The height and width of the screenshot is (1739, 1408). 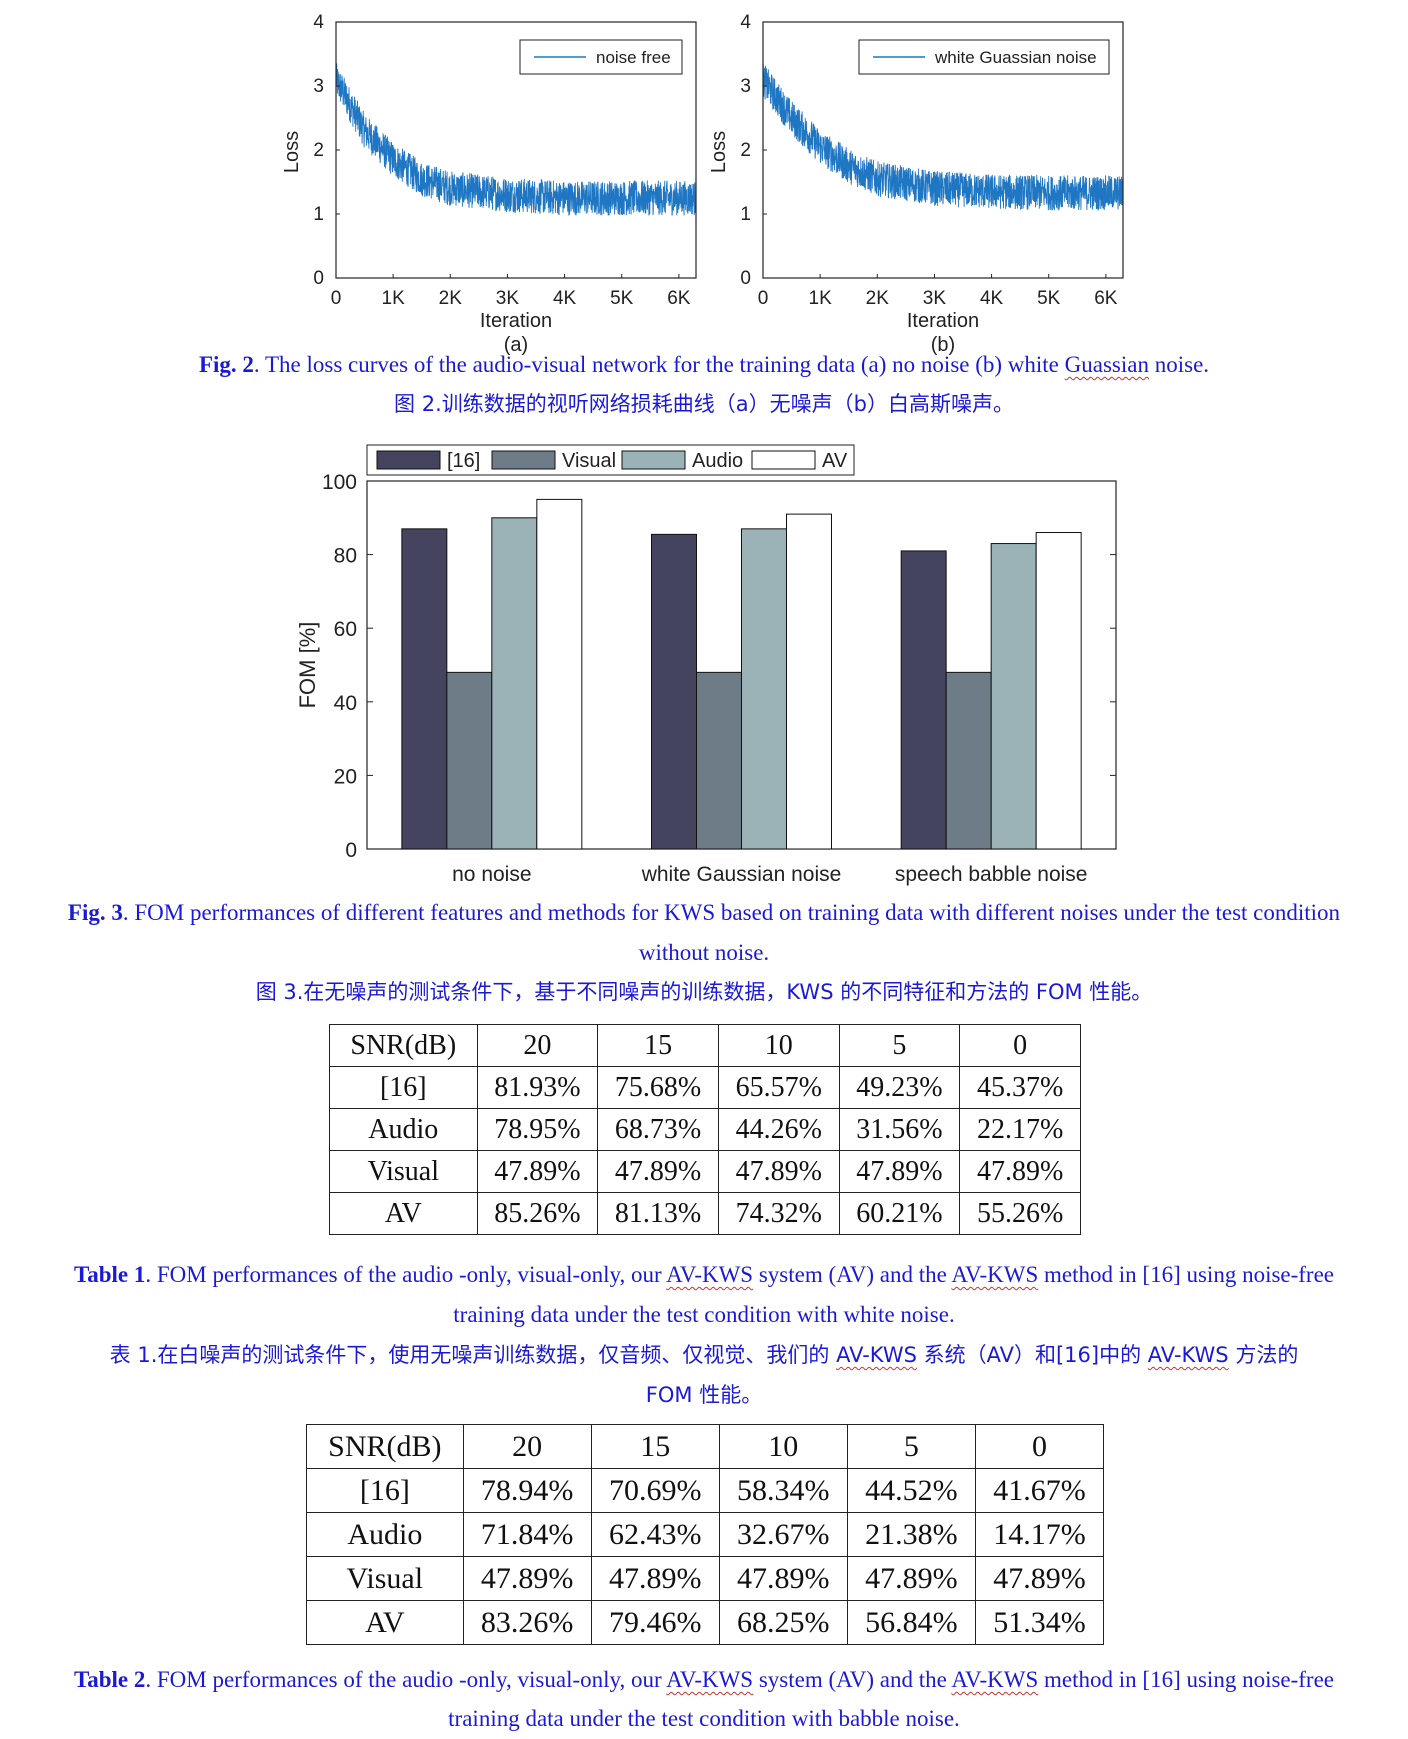 I want to click on table-cell: 32.67%, so click(x=783, y=1534).